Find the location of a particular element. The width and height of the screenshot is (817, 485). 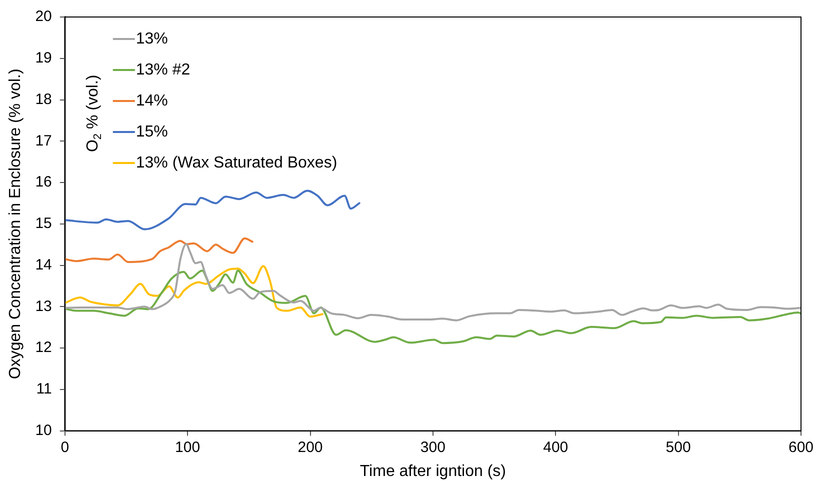

x-axis-title: Time after igntion (s) is located at coordinates (433, 471).